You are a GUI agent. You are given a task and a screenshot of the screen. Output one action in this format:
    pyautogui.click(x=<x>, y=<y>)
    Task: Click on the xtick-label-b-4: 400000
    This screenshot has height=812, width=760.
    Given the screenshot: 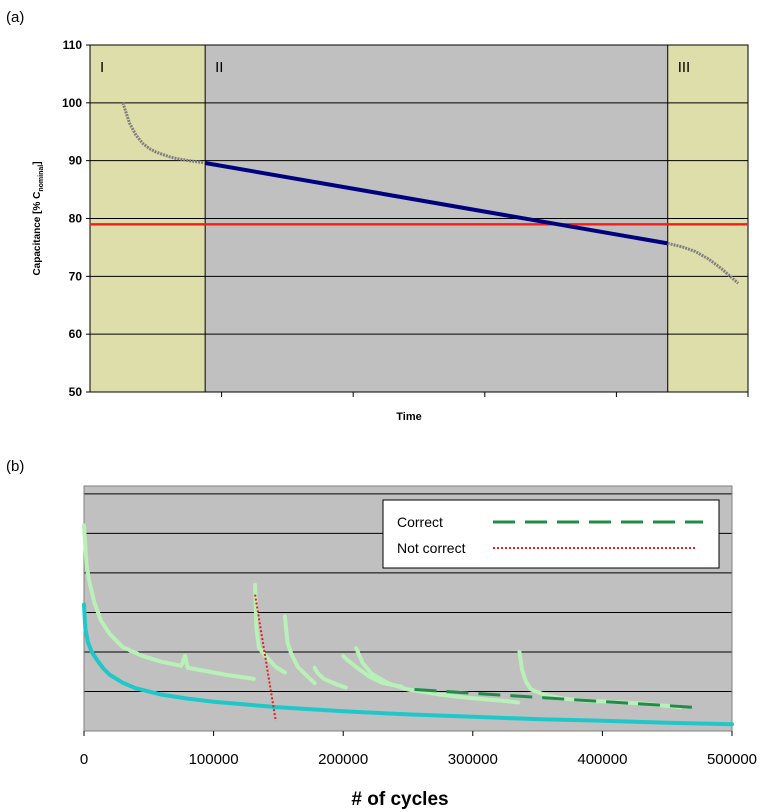 What is the action you would take?
    pyautogui.click(x=602, y=759)
    